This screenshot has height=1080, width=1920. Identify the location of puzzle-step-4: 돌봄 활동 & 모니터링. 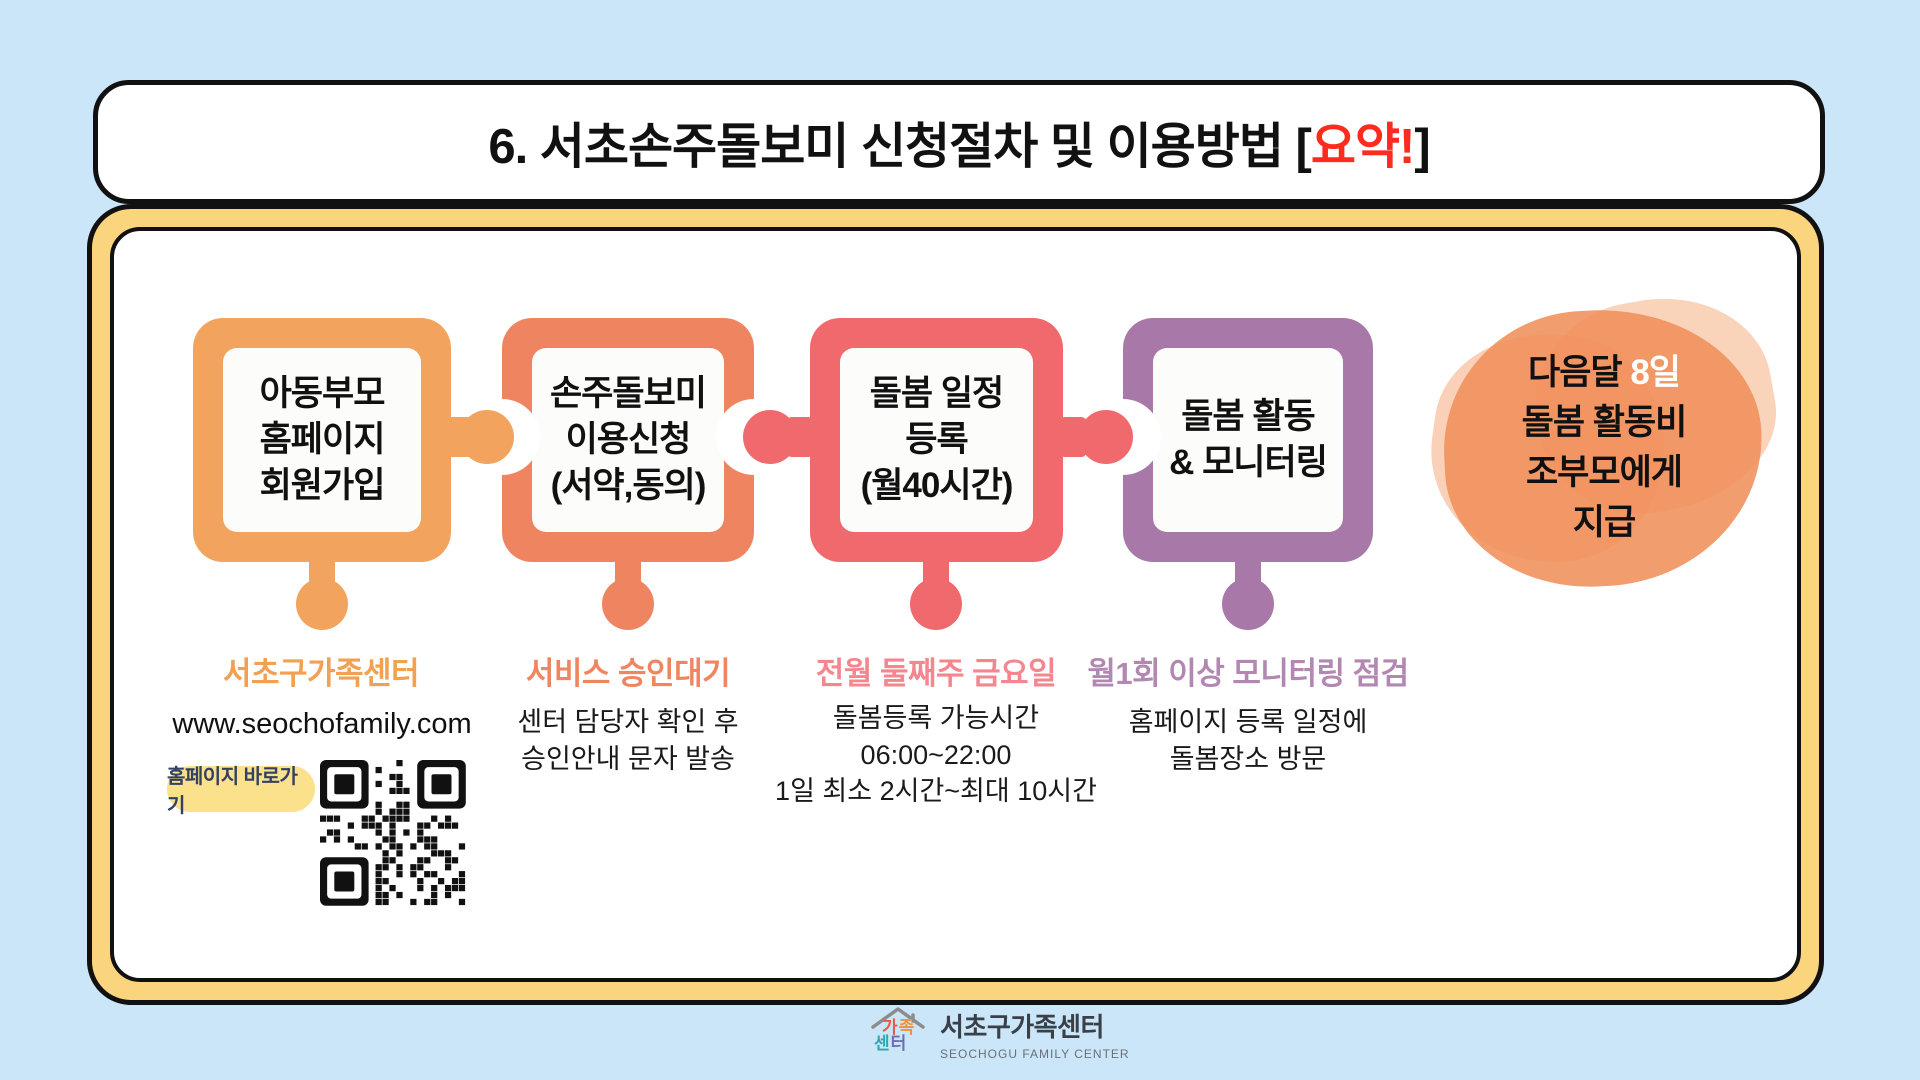
(1248, 440).